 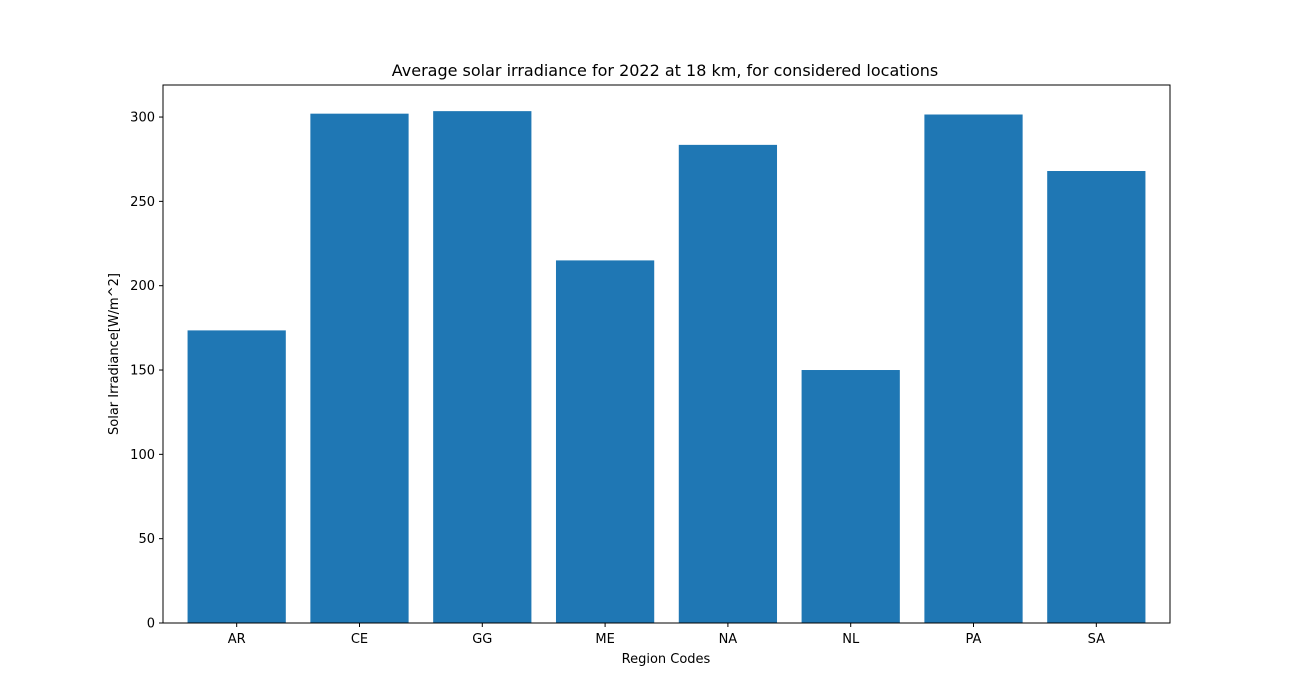 I want to click on y-tick-label: 200, so click(x=142, y=286).